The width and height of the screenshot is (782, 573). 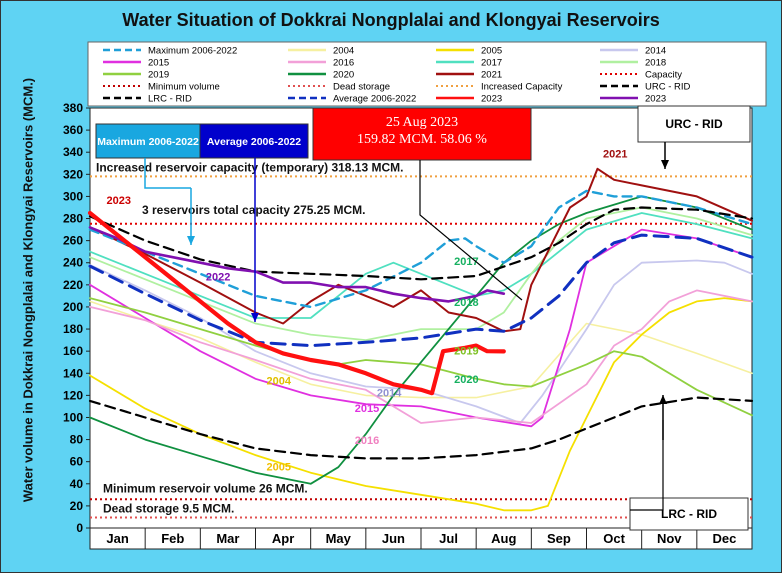 What do you see at coordinates (422, 139) in the screenshot?
I see `callout-current-text: 159.82 MCM. 58.06 %` at bounding box center [422, 139].